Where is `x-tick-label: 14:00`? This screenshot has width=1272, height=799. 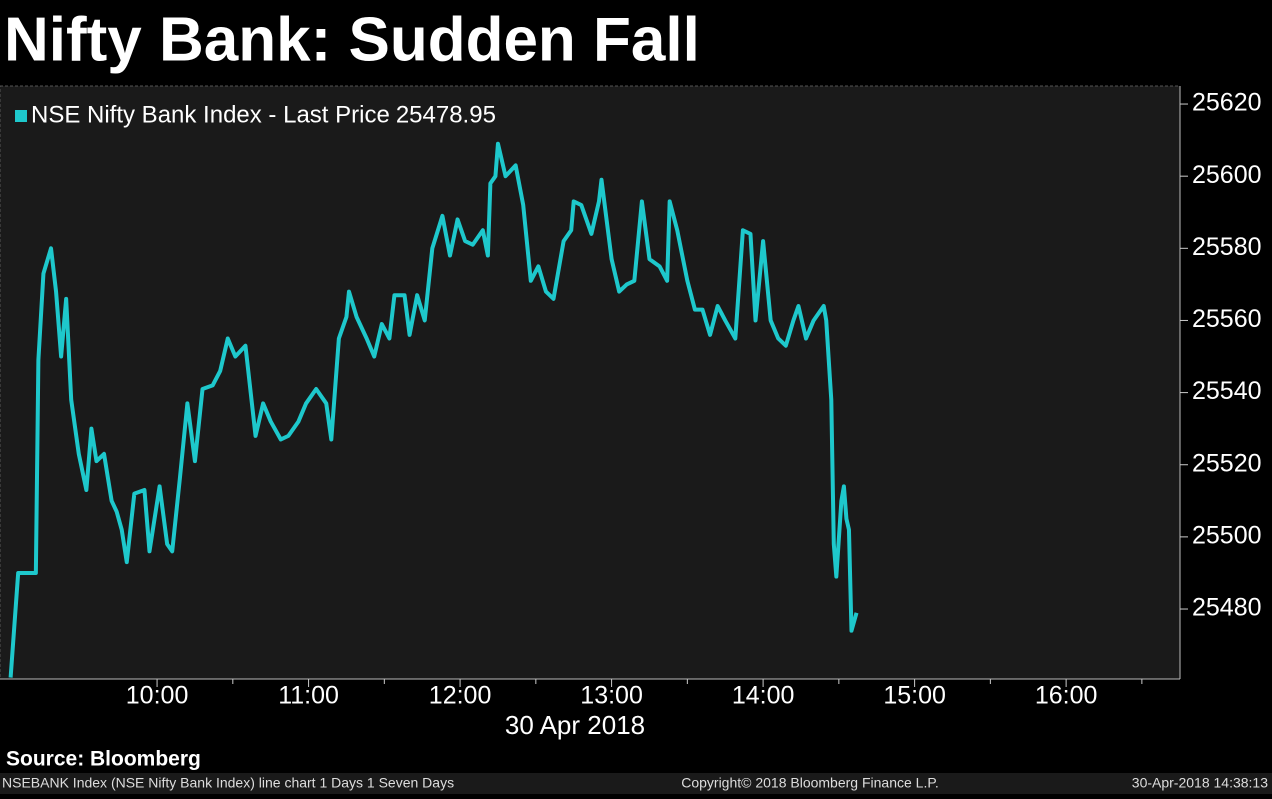
x-tick-label: 14:00 is located at coordinates (763, 696).